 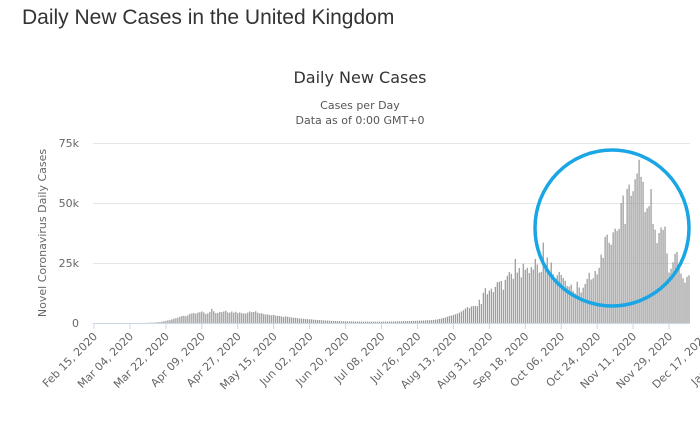 What do you see at coordinates (360, 120) in the screenshot?
I see `chart-subtitle-line-2: Data as of 0:00 GMT+0` at bounding box center [360, 120].